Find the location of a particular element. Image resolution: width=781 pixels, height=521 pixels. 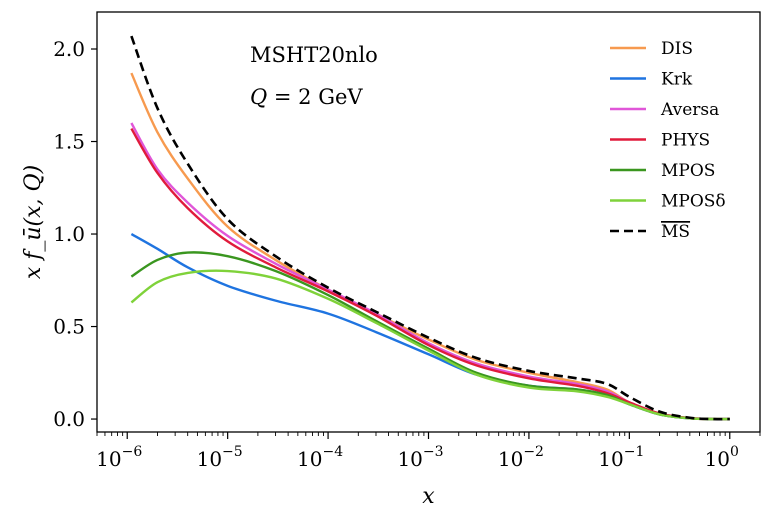

legend-label: MPOSδ is located at coordinates (693, 202).